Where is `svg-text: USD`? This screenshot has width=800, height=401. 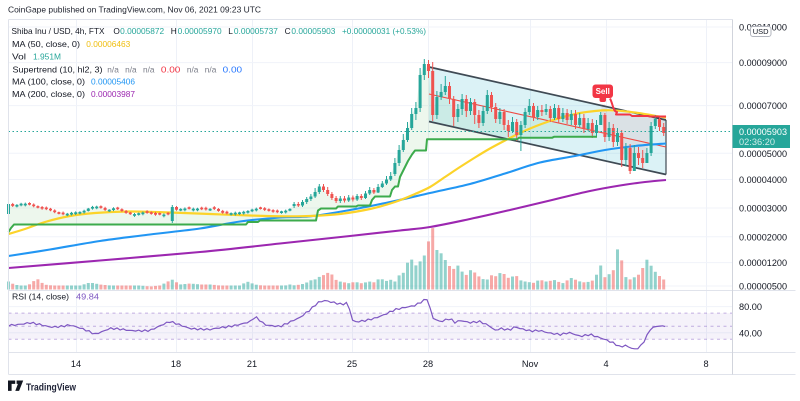 svg-text: USD is located at coordinates (761, 31).